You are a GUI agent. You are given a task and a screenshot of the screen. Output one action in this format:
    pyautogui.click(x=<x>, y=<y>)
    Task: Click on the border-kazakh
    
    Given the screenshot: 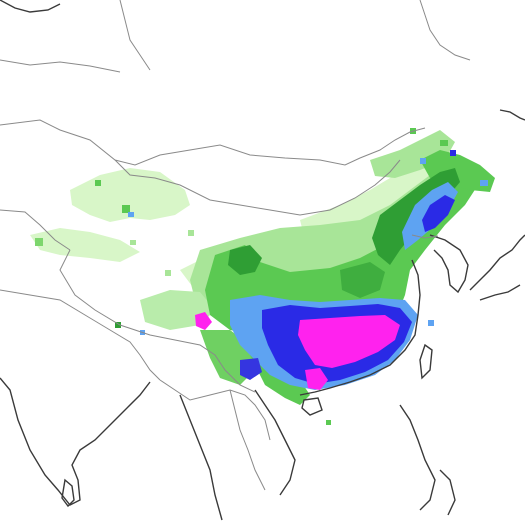 What is the action you would take?
    pyautogui.click(x=35, y=230)
    